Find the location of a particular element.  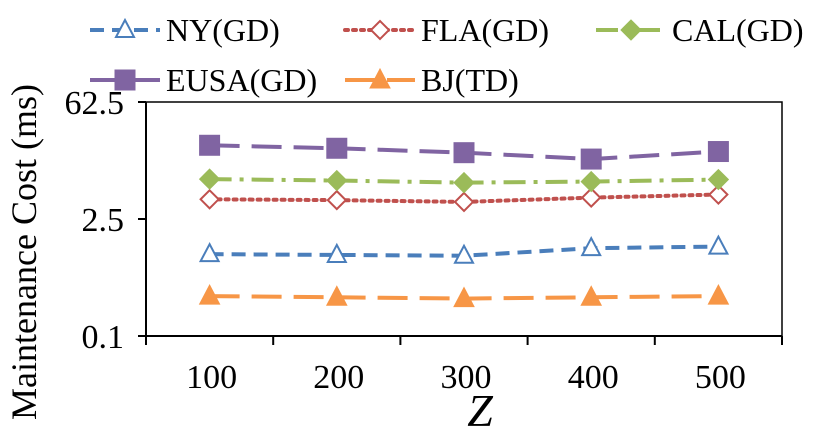

legend-item: BJ(TD) is located at coordinates (432, 80).